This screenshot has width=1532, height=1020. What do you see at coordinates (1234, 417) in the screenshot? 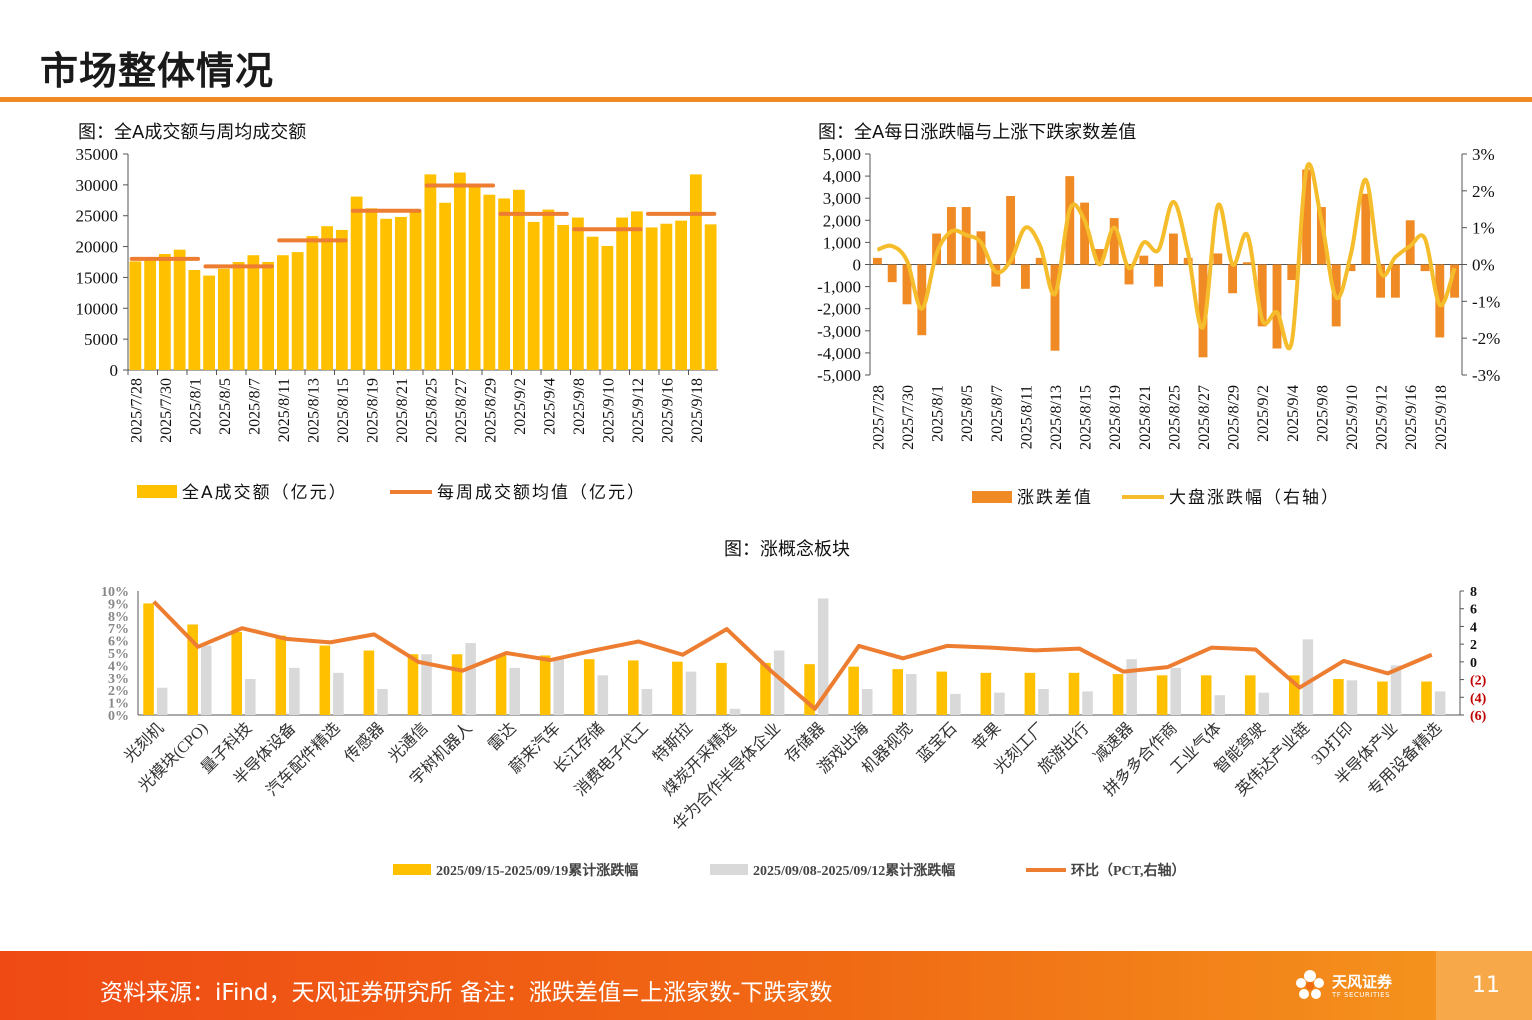
I see `x-tick-label: 2025/8/29` at bounding box center [1234, 417].